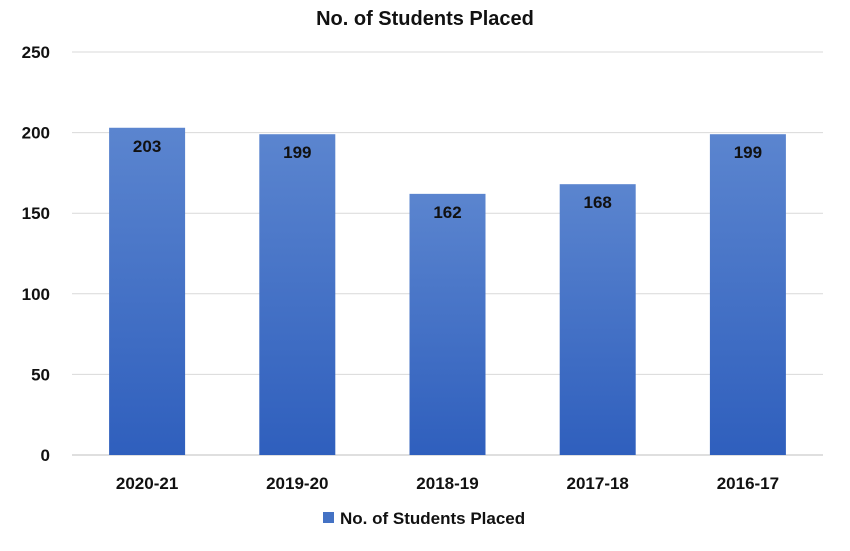 This screenshot has width=850, height=551. I want to click on x-tick-label: 2018-19, so click(447, 483).